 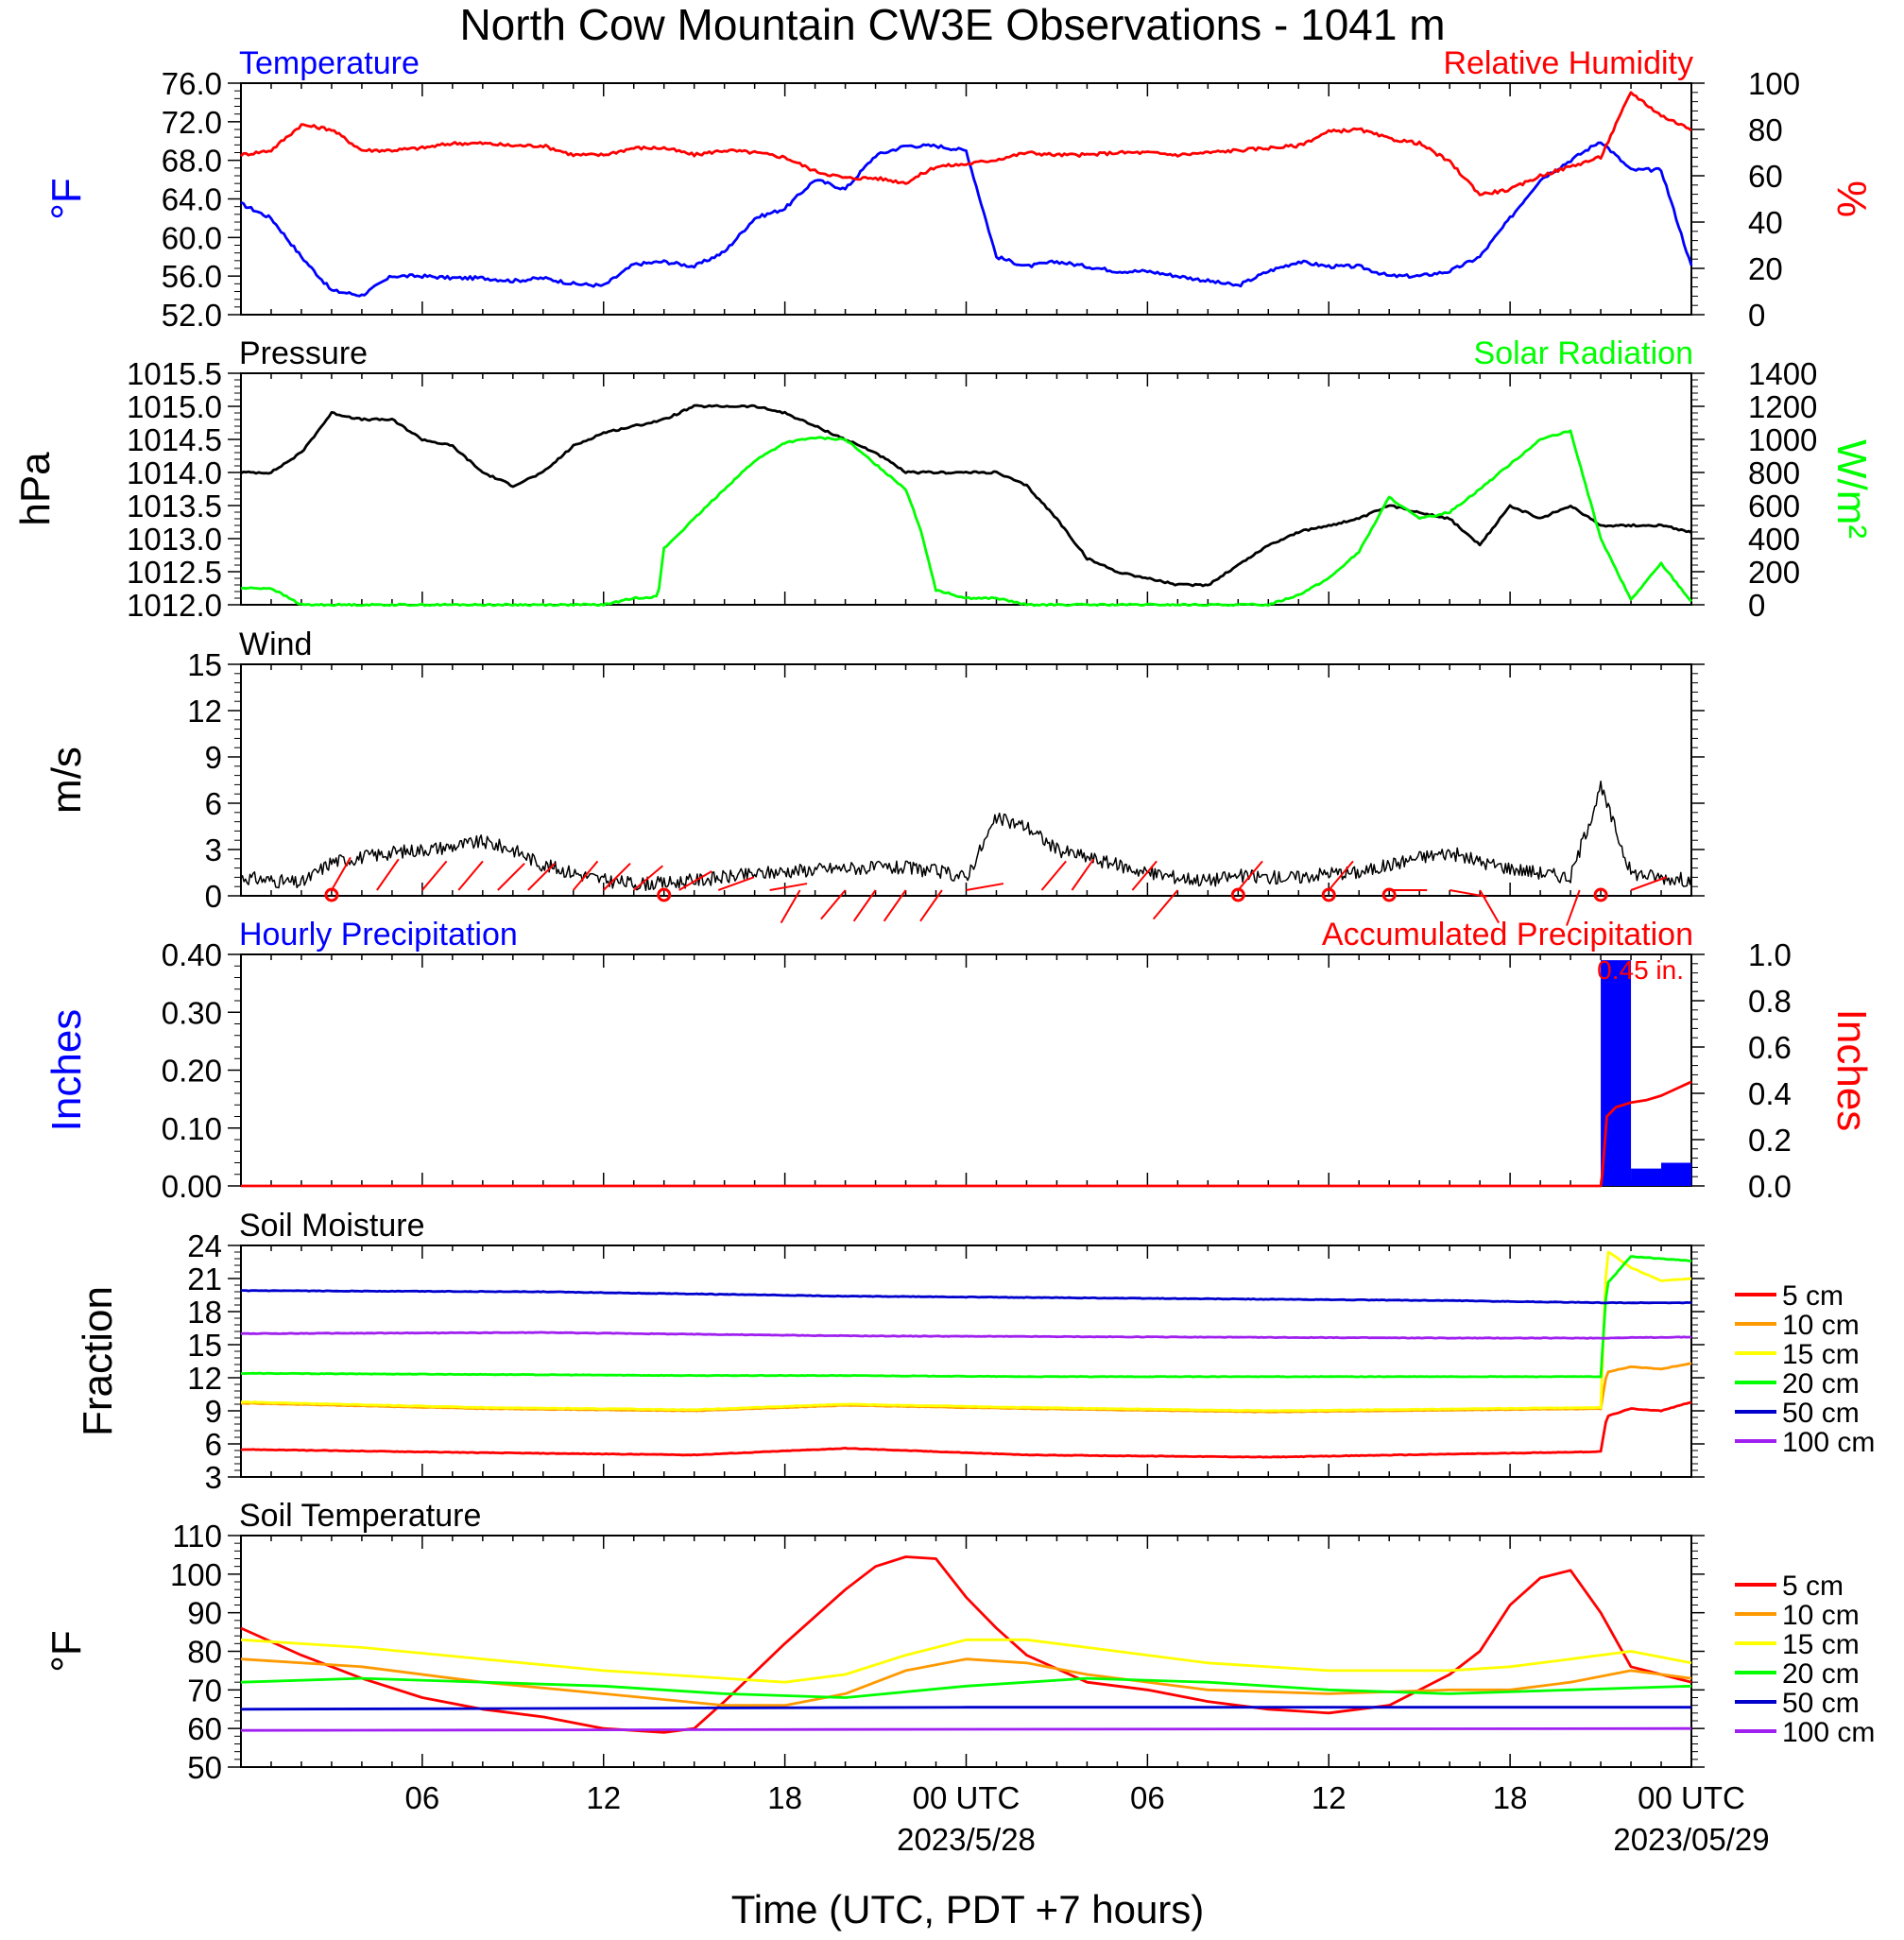 What do you see at coordinates (192, 1071) in the screenshot?
I see `y-left-tick-label: 0.20` at bounding box center [192, 1071].